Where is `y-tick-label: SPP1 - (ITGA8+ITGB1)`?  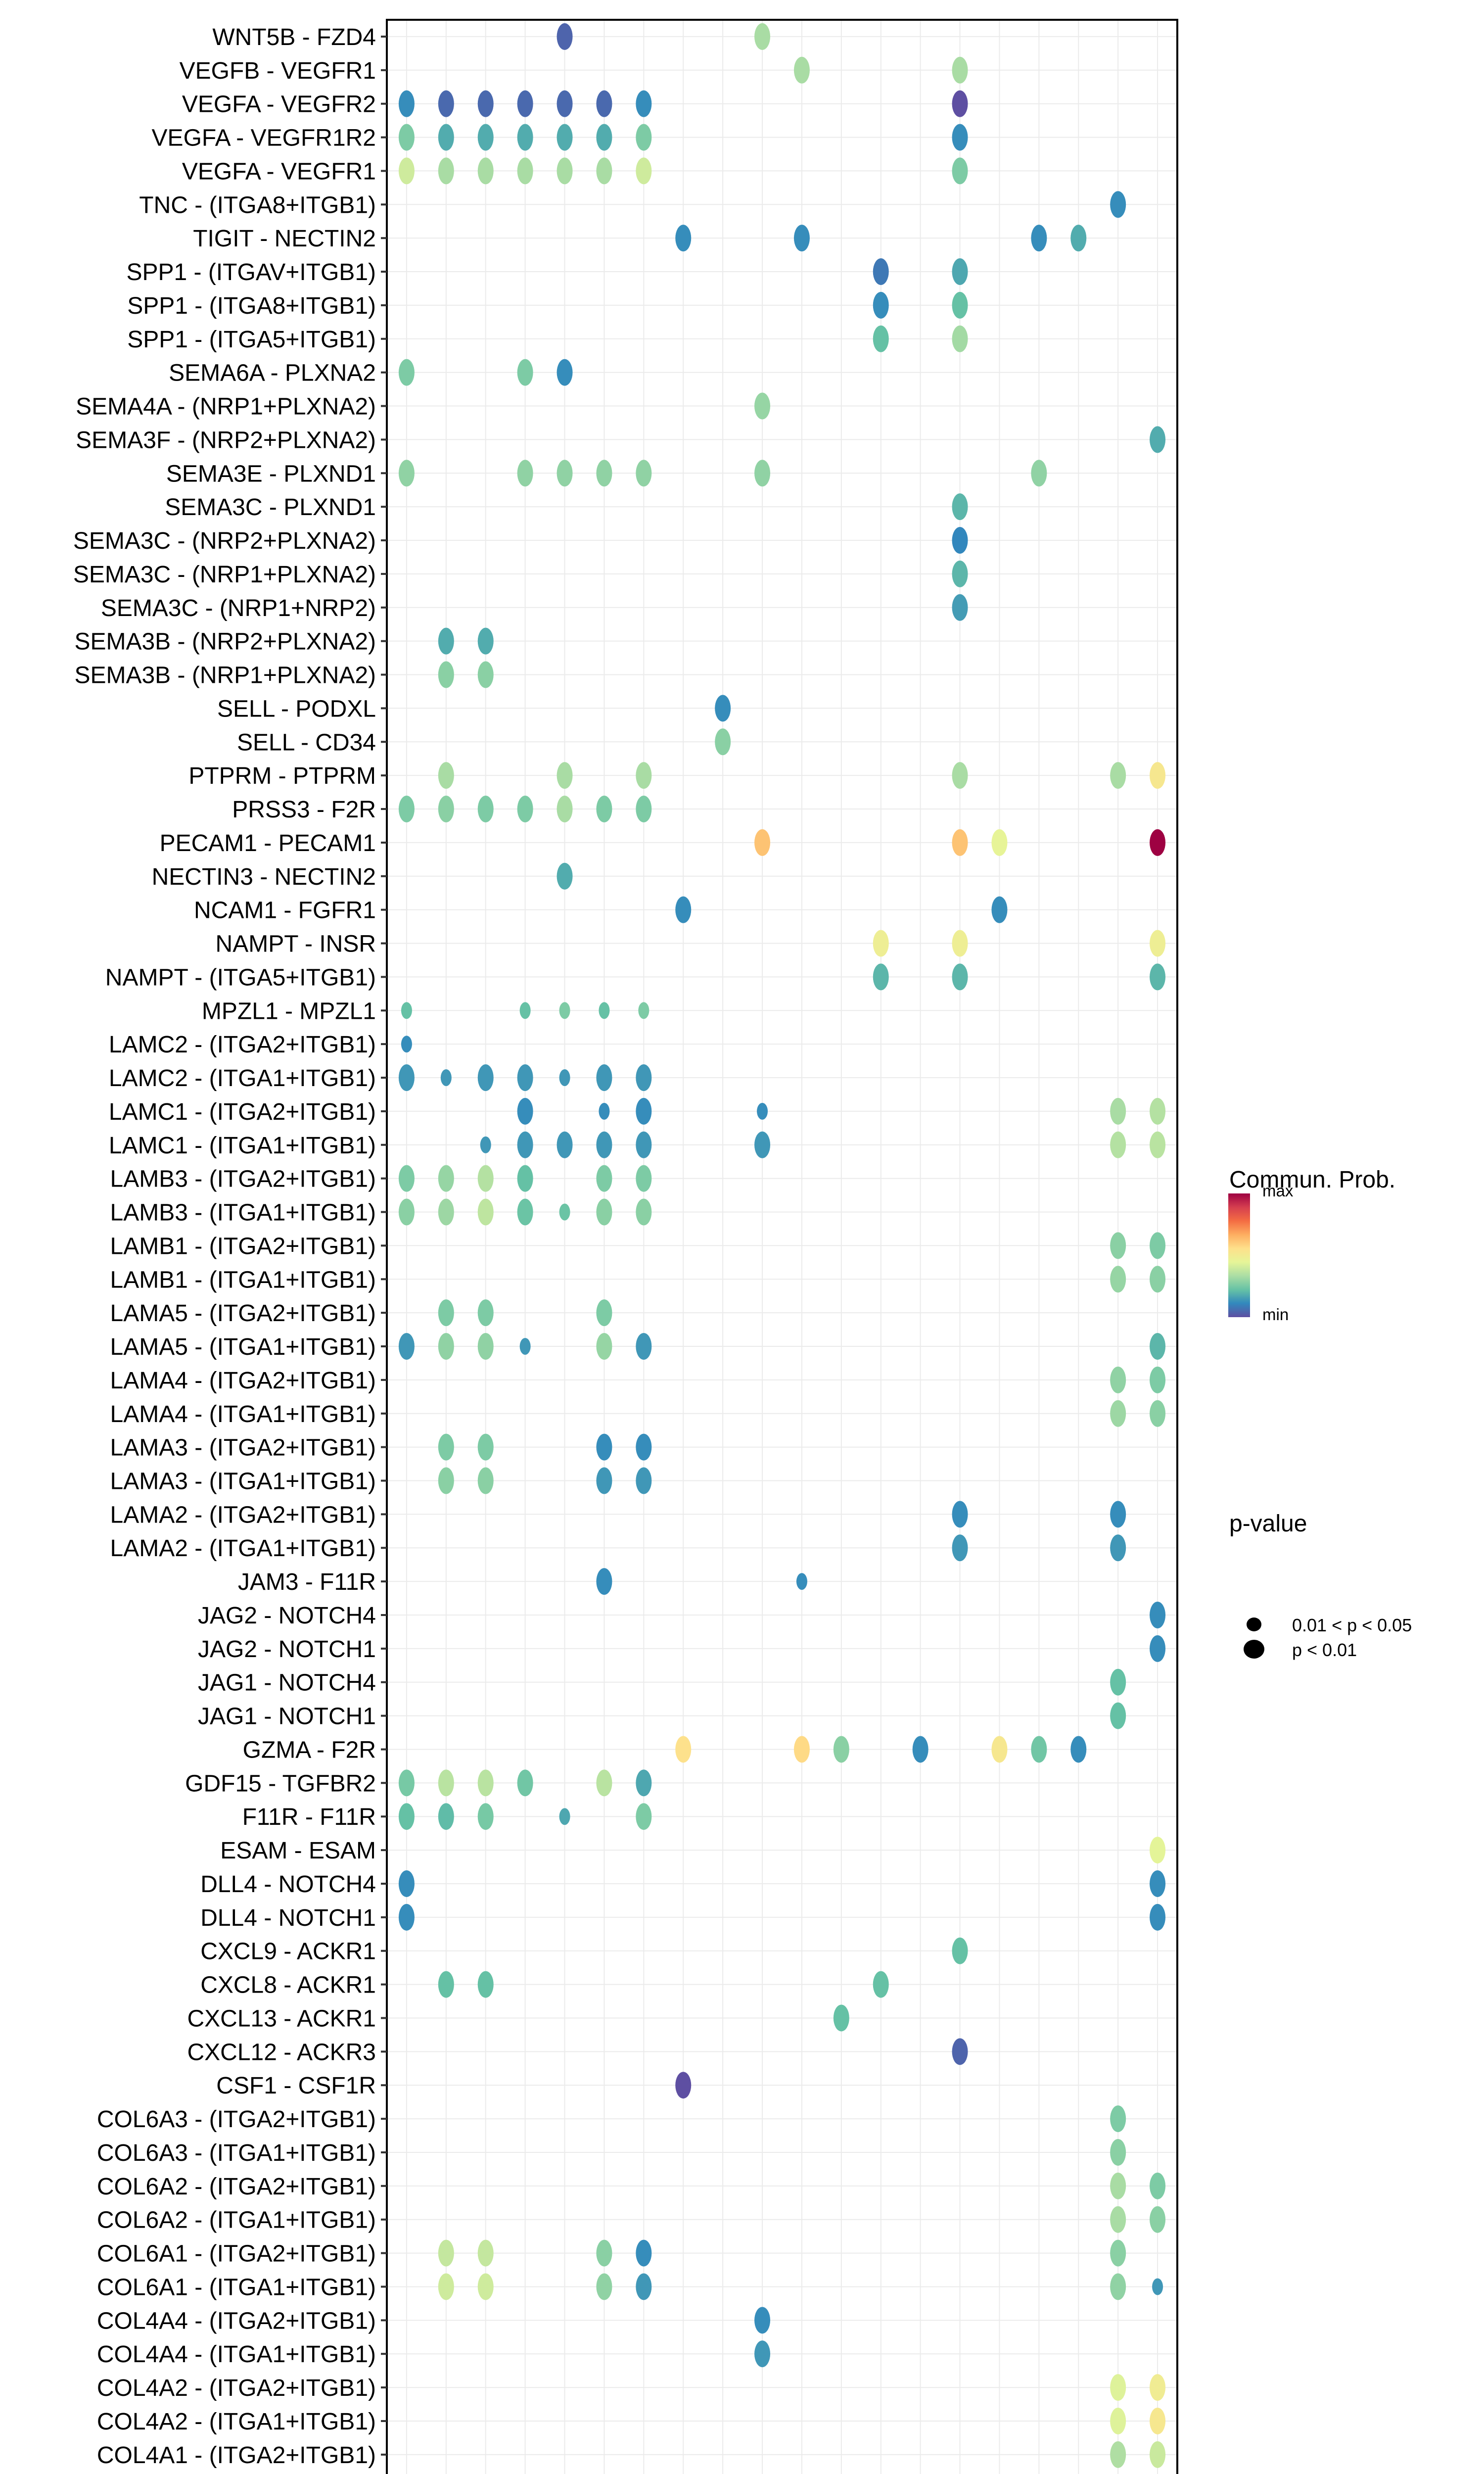
y-tick-label: SPP1 - (ITGA8+ITGB1) is located at coordinates (251, 306).